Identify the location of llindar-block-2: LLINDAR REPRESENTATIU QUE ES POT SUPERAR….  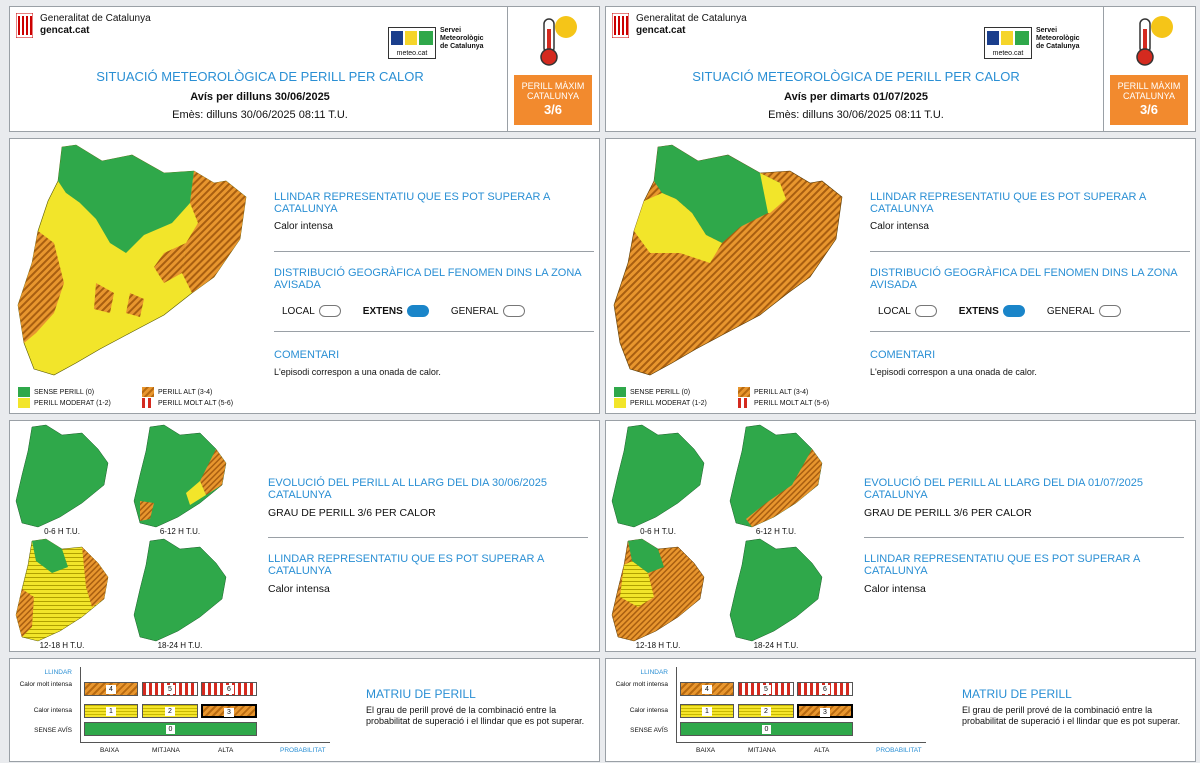
(428, 574).